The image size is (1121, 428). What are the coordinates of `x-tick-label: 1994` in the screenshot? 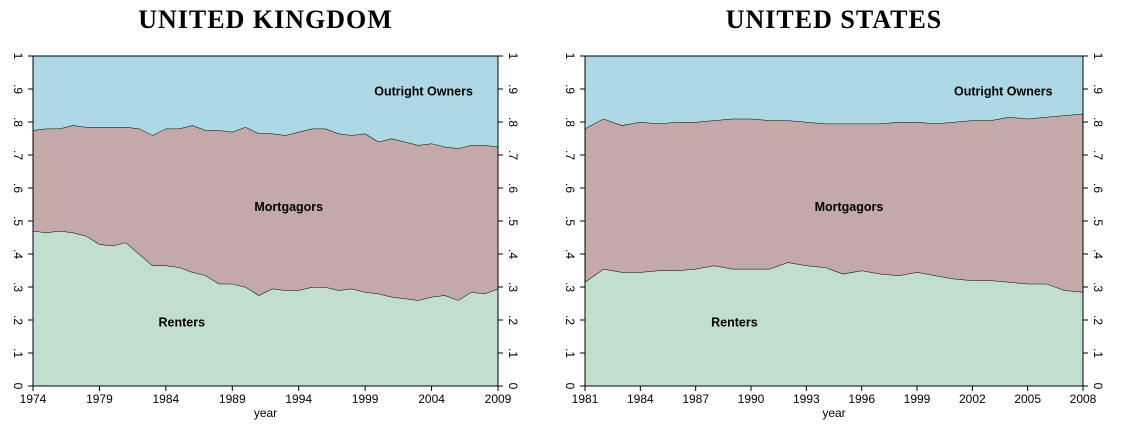 It's located at (298, 399).